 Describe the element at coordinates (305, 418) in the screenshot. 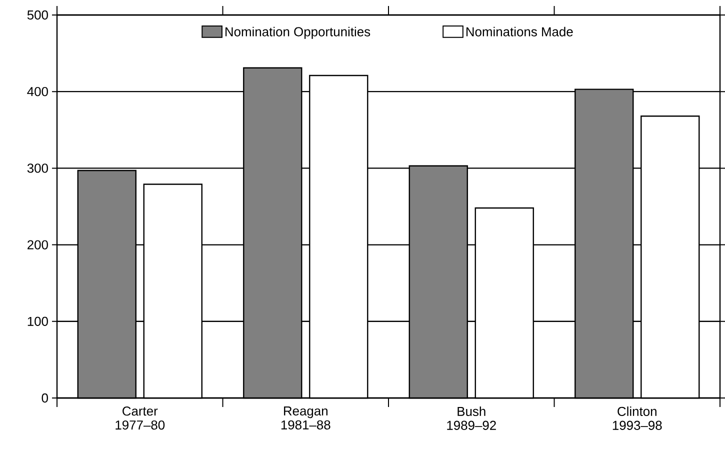

I see `x-tick-label: Reagan 1981–88` at that location.